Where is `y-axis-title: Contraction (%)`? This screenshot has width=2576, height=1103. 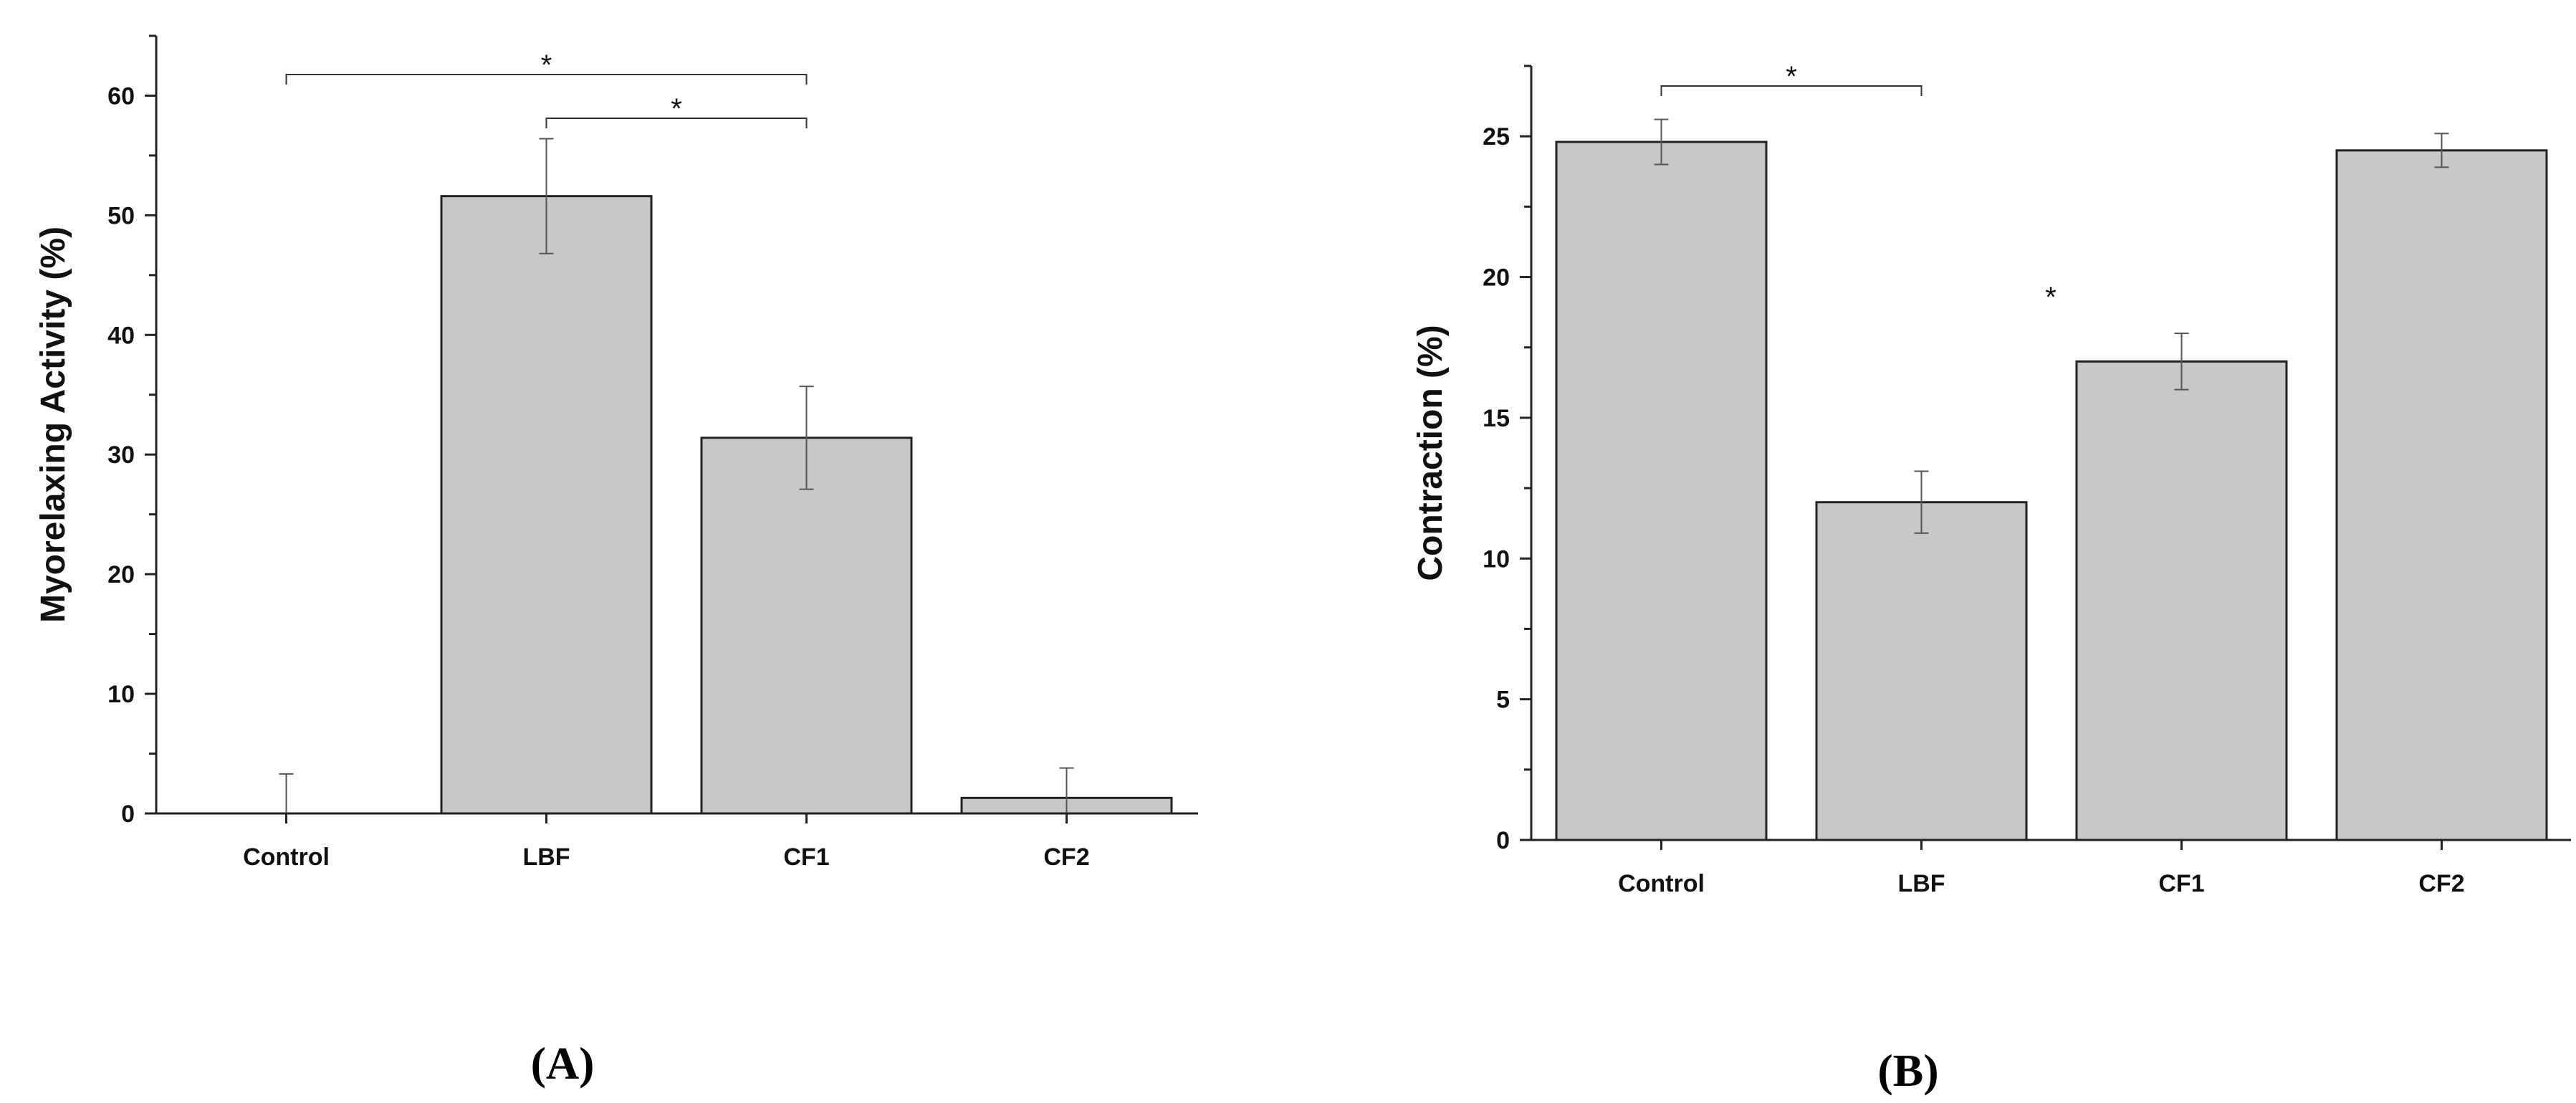 y-axis-title: Contraction (%) is located at coordinates (1431, 453).